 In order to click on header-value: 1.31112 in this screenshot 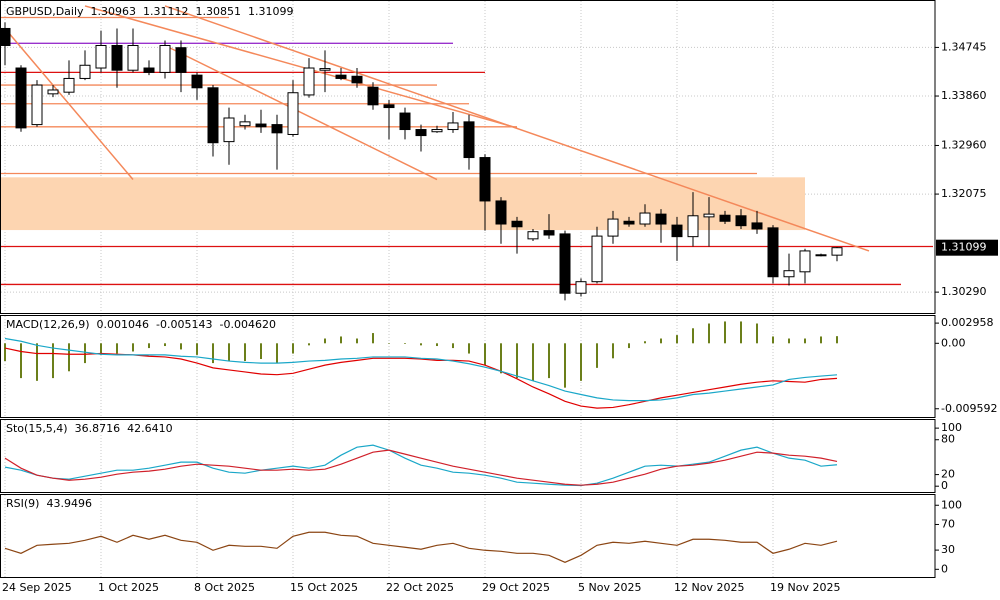, I will do `click(166, 11)`.